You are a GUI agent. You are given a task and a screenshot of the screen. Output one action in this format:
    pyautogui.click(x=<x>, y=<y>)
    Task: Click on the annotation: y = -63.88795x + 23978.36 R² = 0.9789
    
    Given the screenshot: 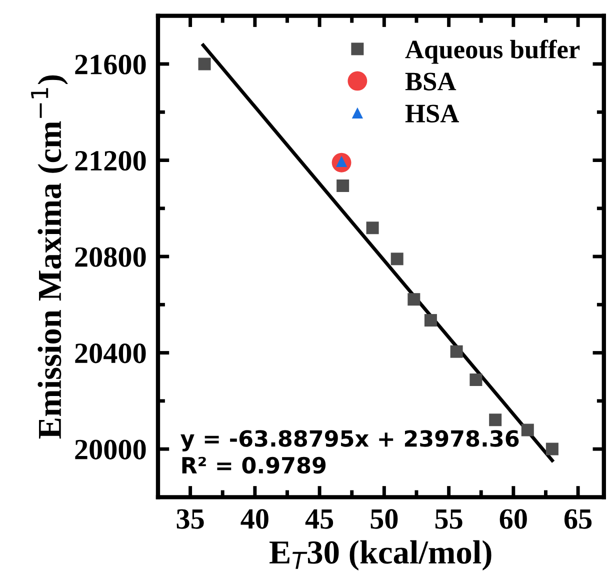 What is the action you would take?
    pyautogui.click(x=349, y=452)
    